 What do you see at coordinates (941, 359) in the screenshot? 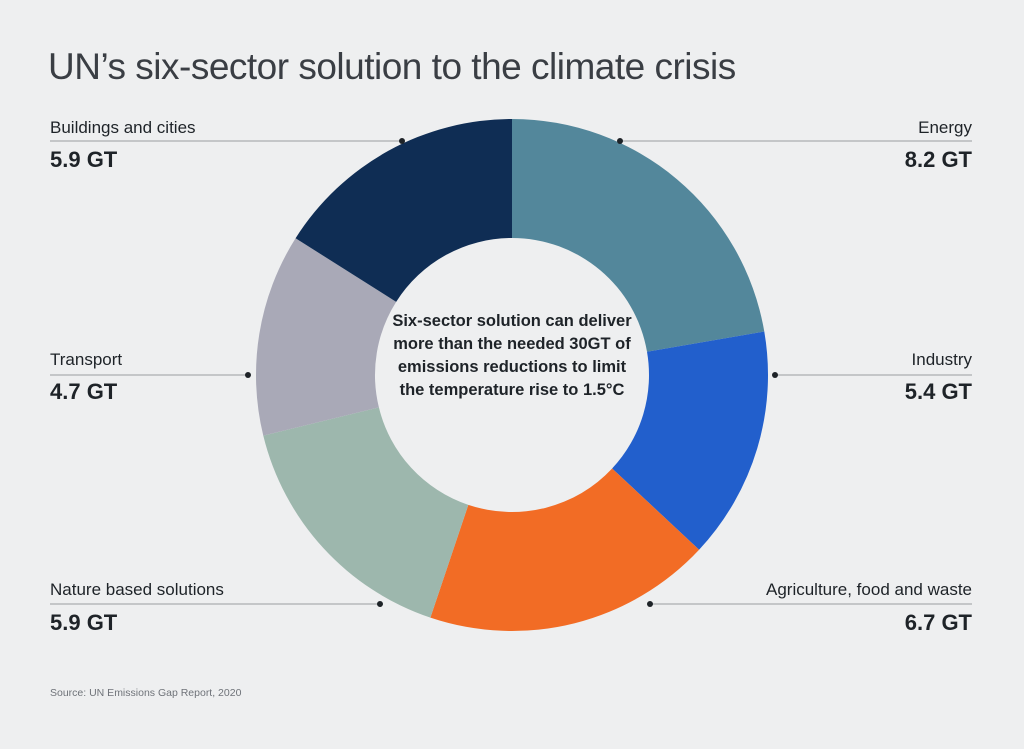
I see `label-industry: Industry` at bounding box center [941, 359].